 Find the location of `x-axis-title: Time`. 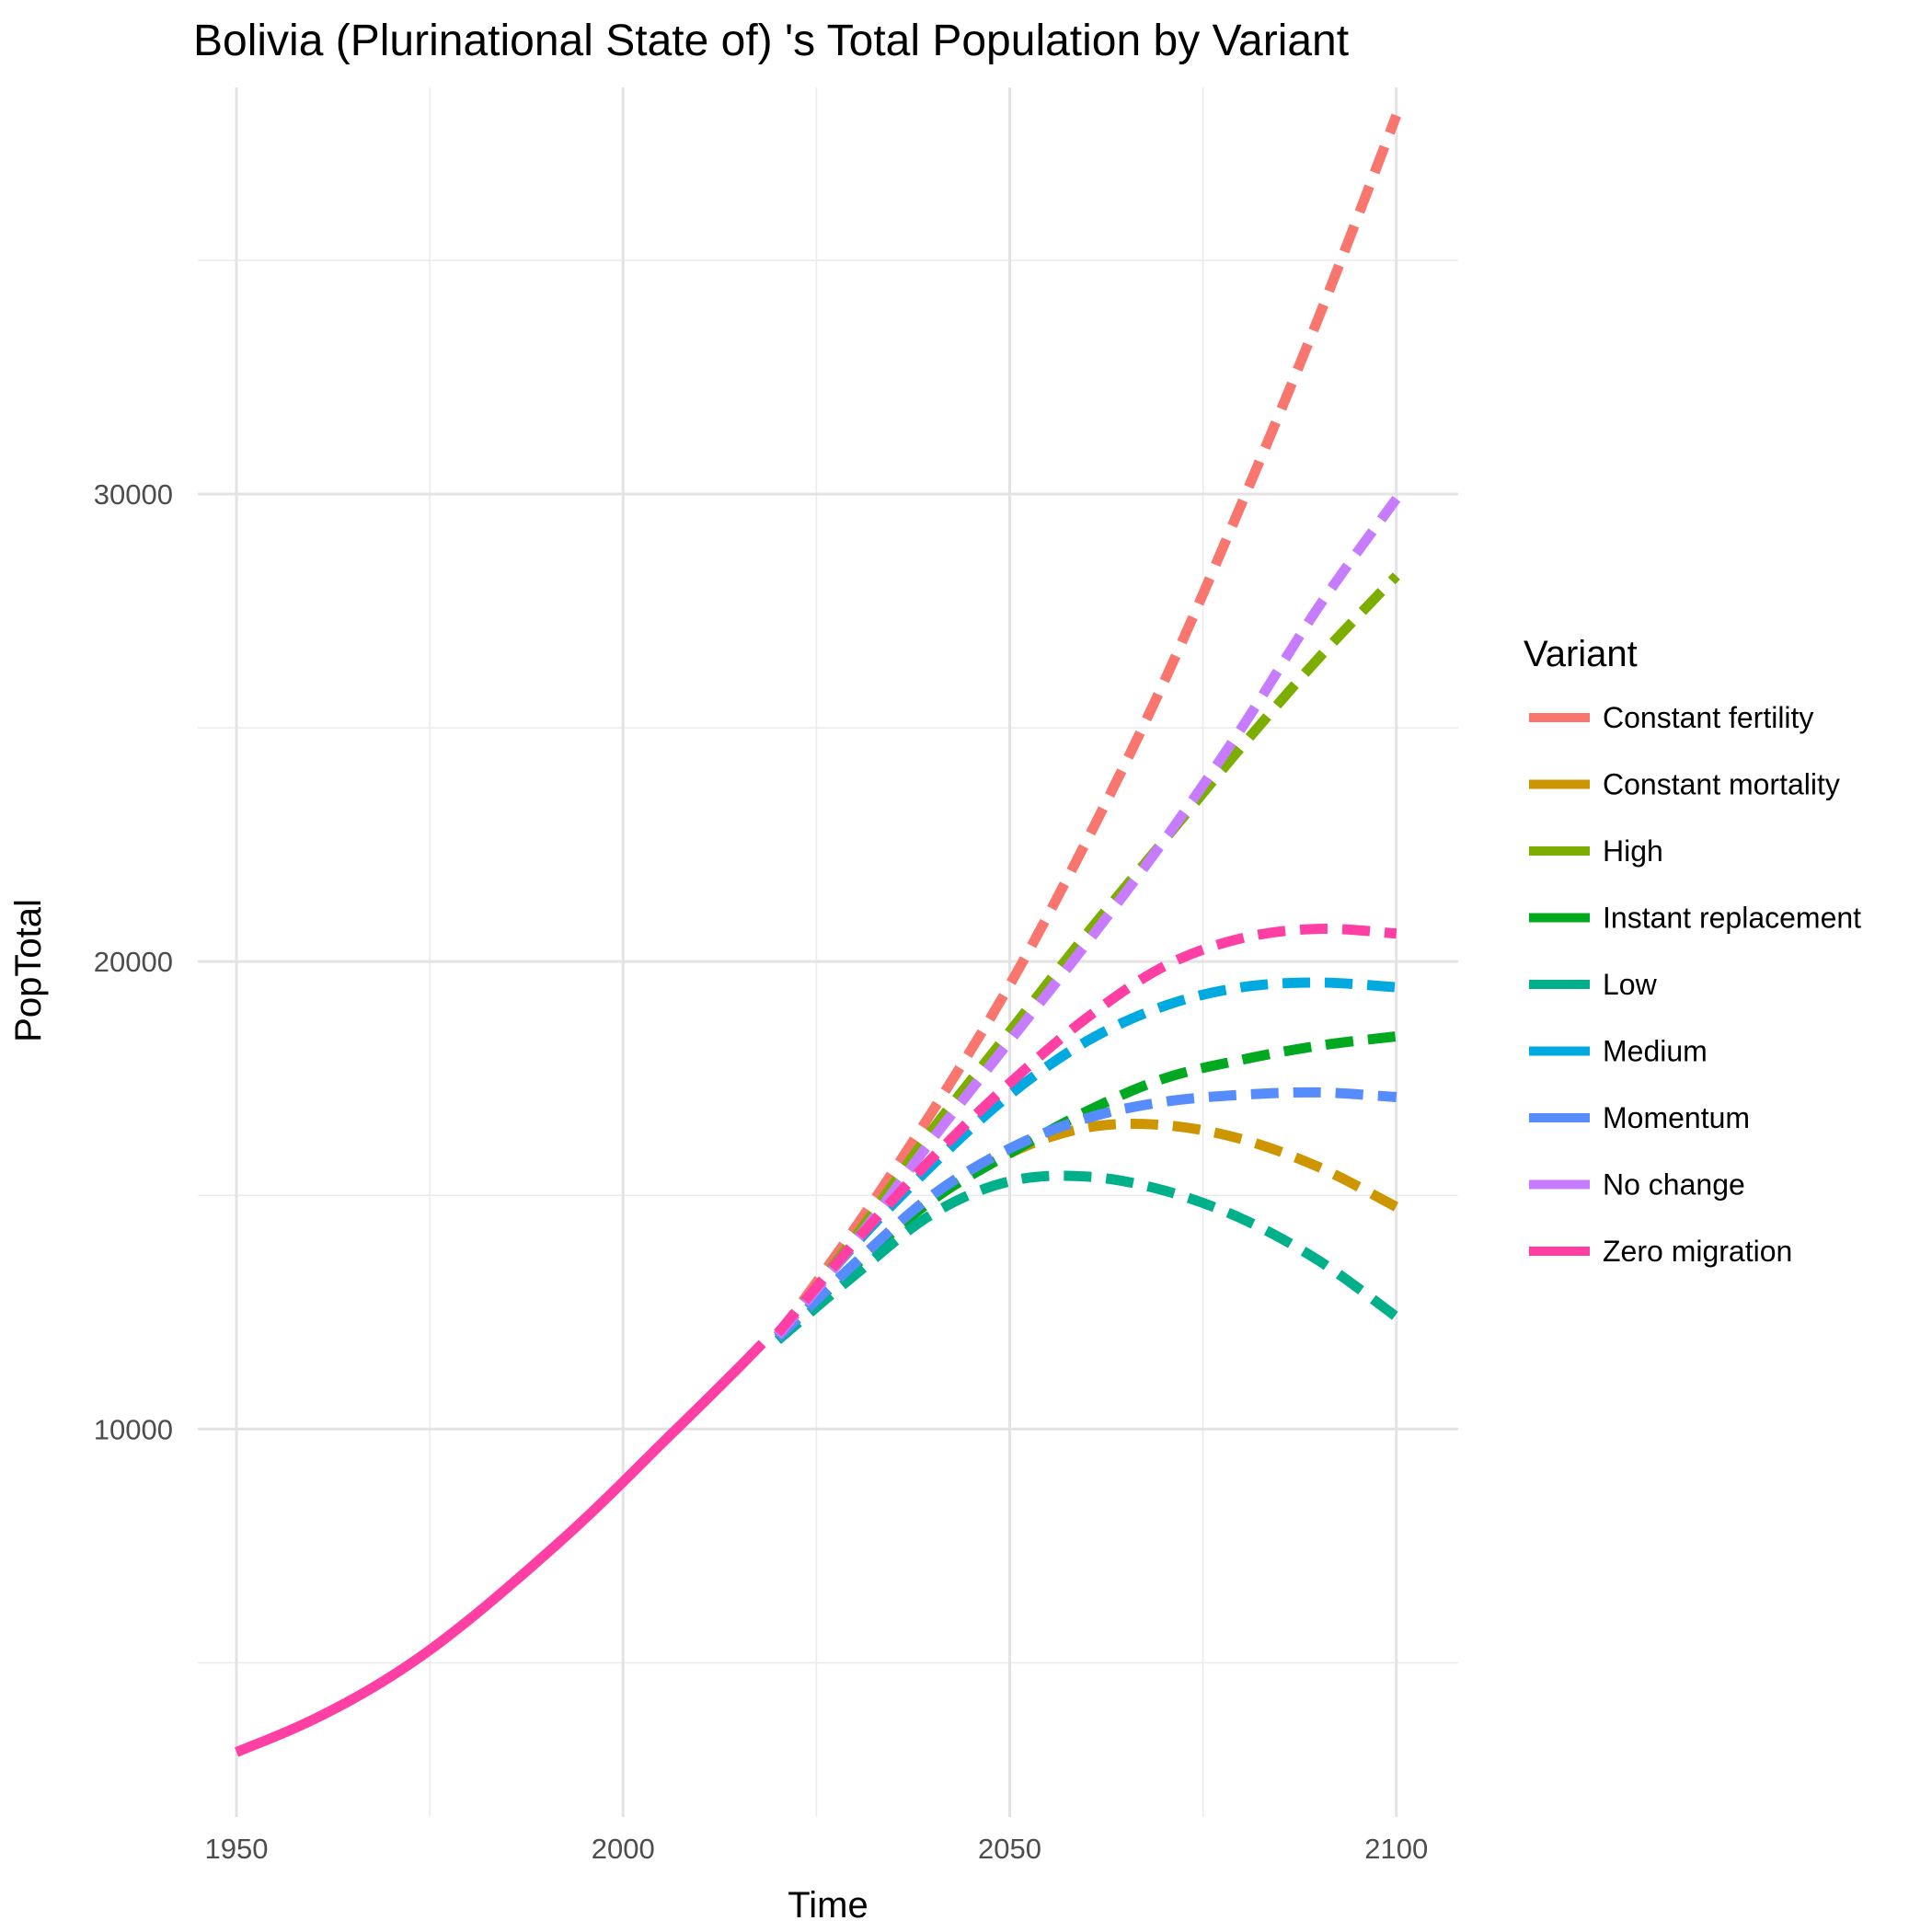

x-axis-title: Time is located at coordinates (828, 1905).